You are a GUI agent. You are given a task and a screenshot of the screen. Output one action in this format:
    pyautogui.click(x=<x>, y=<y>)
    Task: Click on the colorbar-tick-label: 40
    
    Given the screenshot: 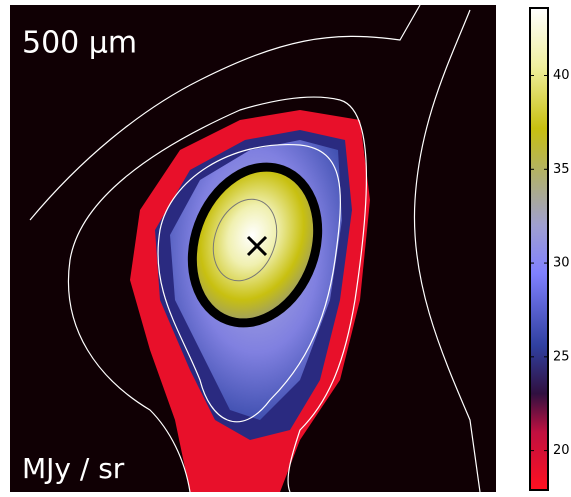 What is the action you would take?
    pyautogui.click(x=561, y=75)
    